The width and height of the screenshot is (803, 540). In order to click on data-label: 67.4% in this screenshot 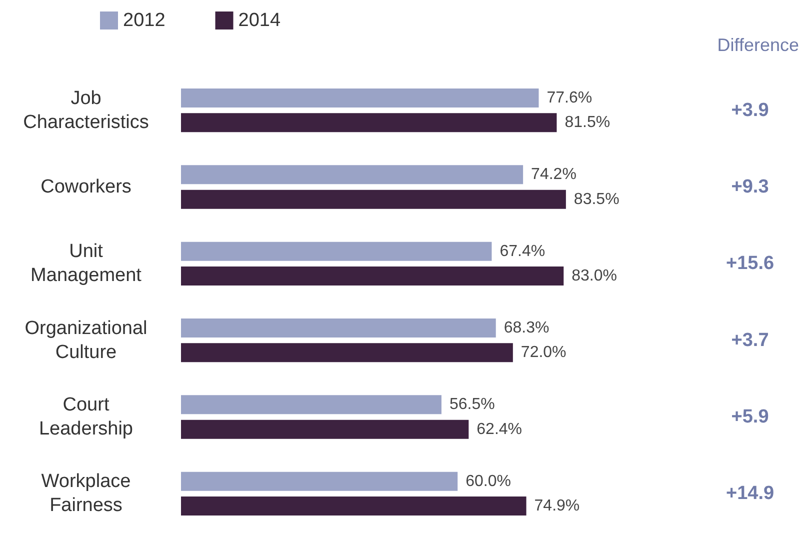, I will do `click(523, 251)`.